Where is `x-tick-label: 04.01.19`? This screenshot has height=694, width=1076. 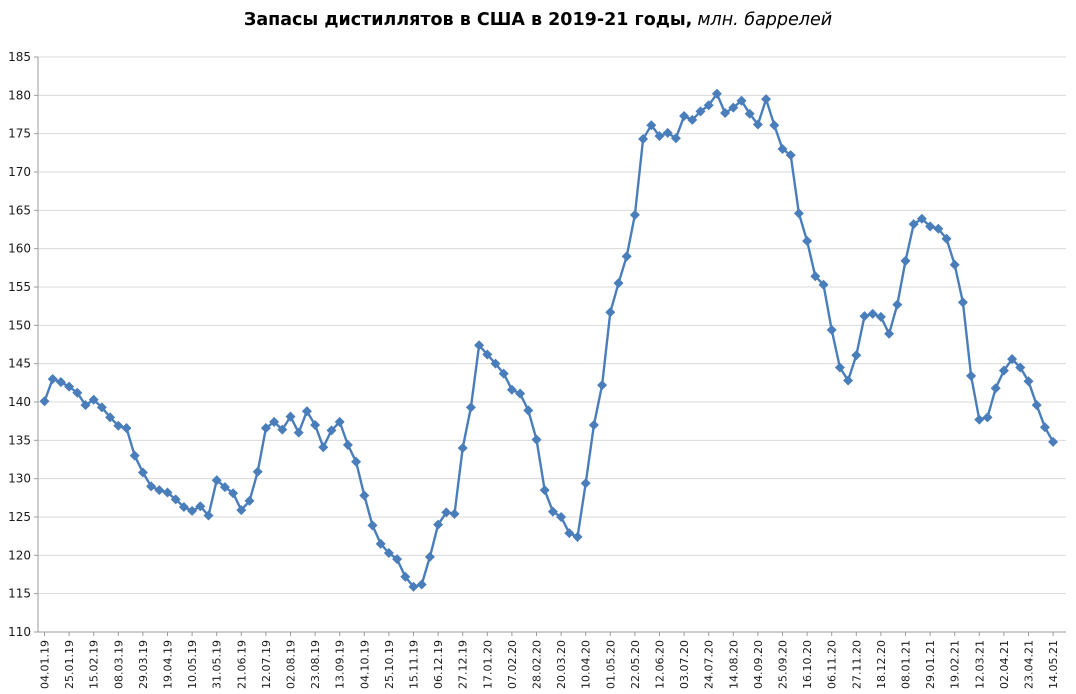
x-tick-label: 04.01.19 is located at coordinates (45, 664).